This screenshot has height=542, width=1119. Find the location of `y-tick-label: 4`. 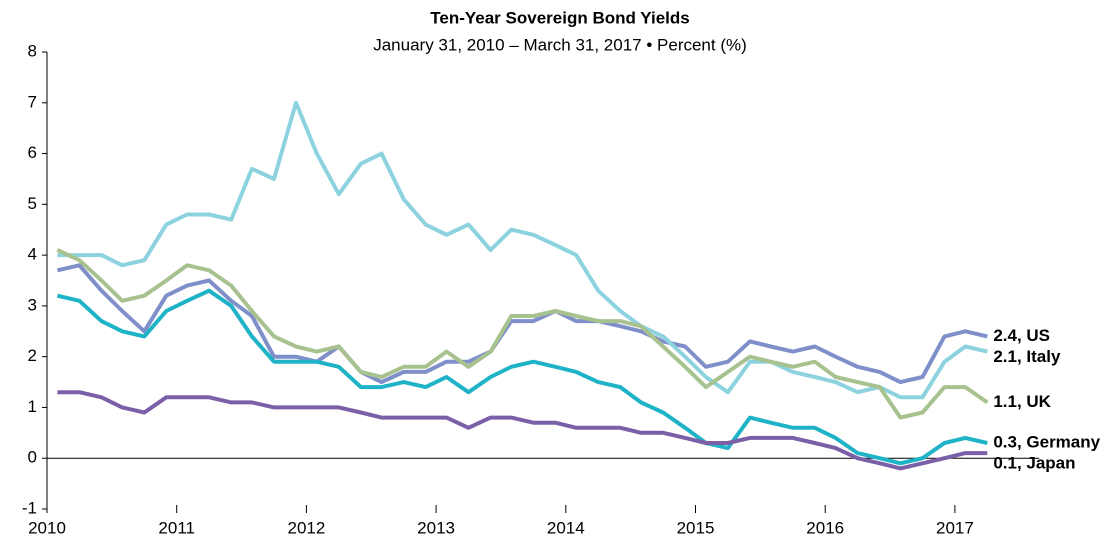

y-tick-label: 4 is located at coordinates (32, 254).